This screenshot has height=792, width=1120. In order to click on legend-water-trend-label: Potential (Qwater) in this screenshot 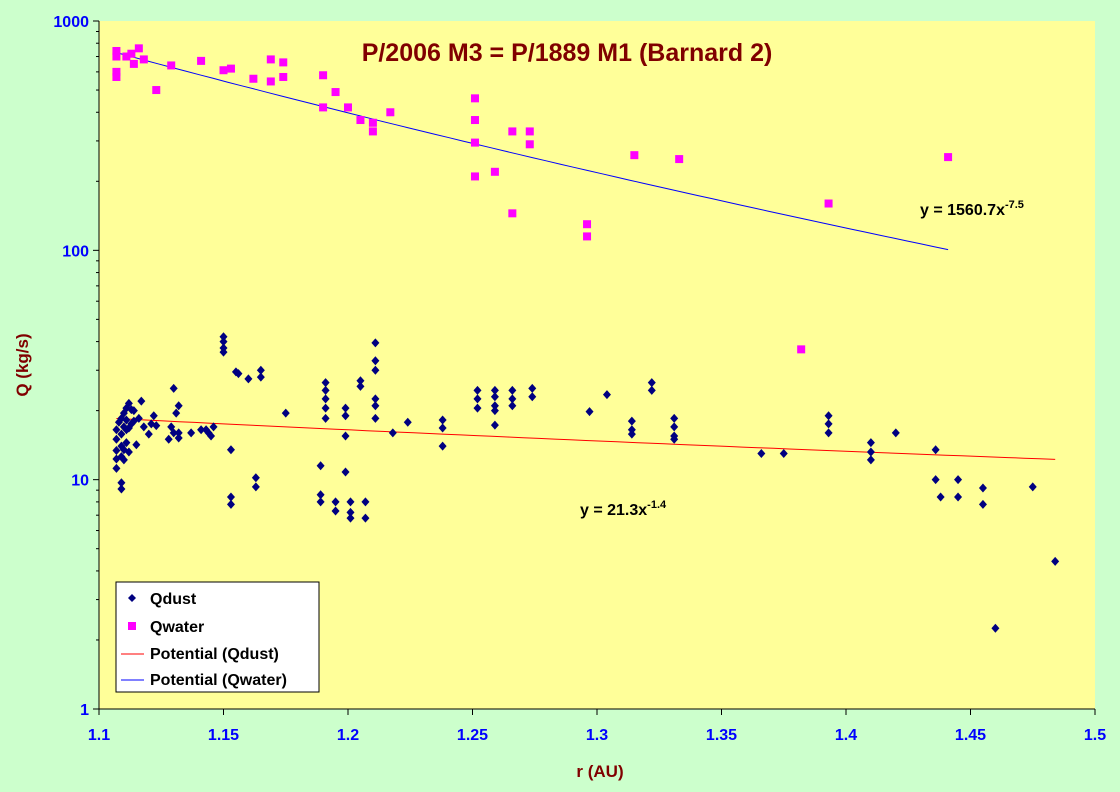, I will do `click(218, 680)`.